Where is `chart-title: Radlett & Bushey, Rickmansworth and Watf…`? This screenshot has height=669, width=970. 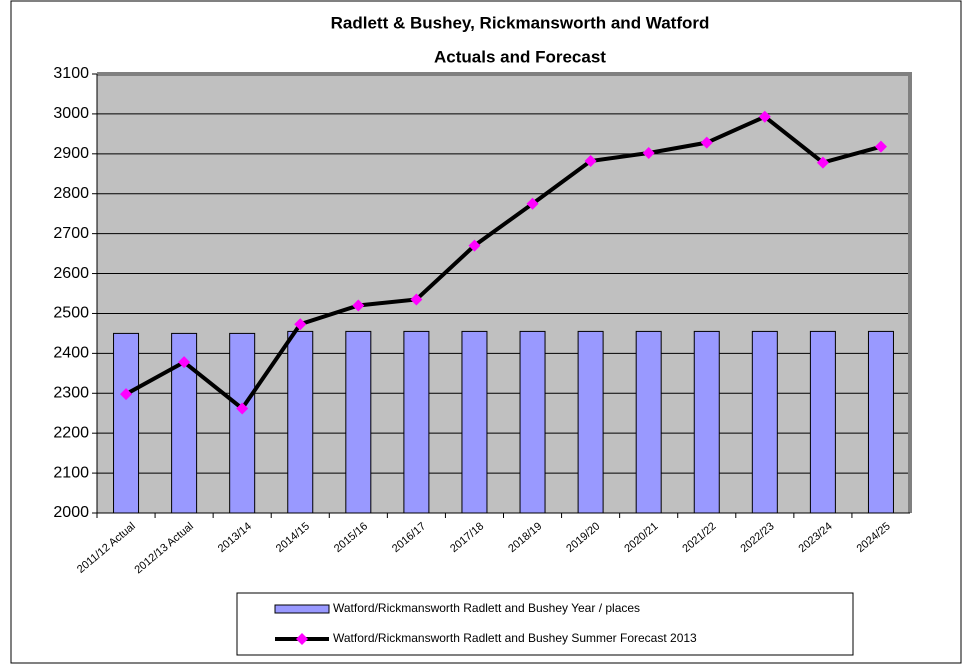 chart-title: Radlett & Bushey, Rickmansworth and Watf… is located at coordinates (520, 22).